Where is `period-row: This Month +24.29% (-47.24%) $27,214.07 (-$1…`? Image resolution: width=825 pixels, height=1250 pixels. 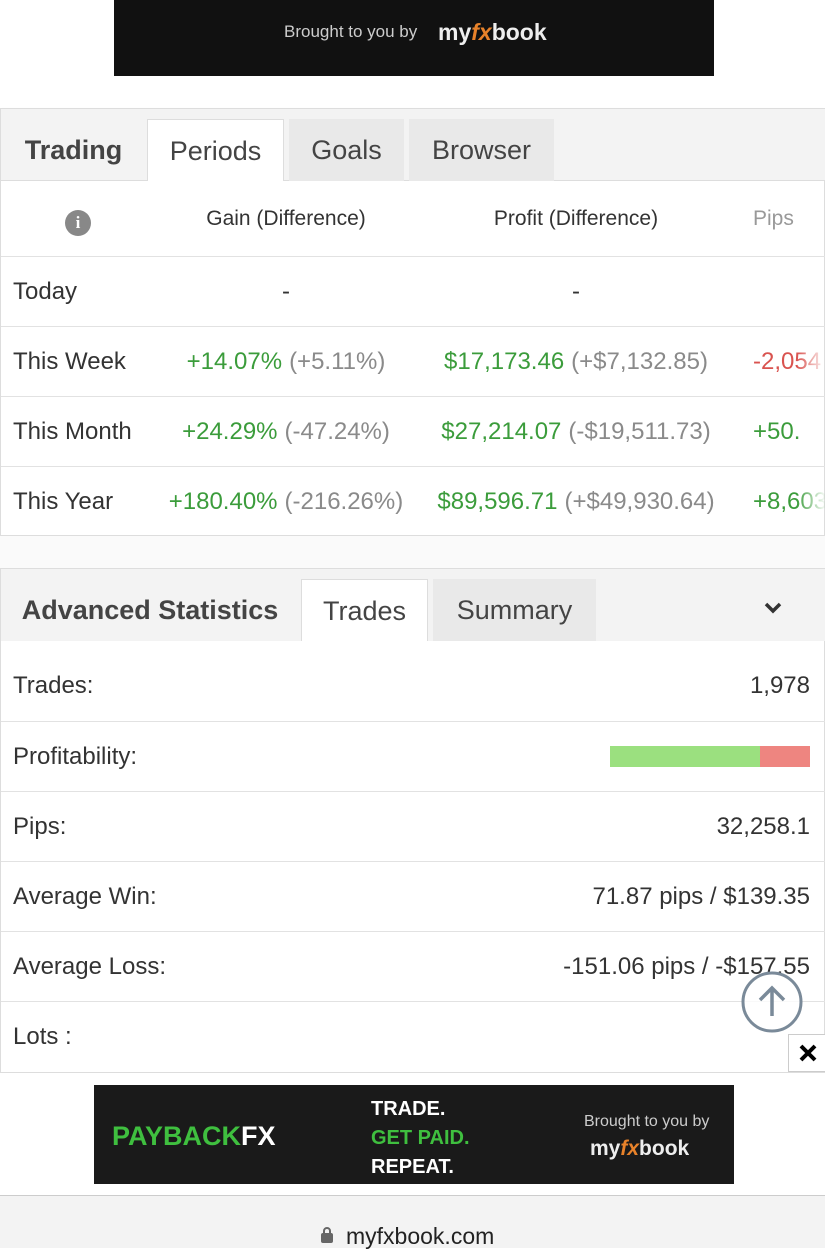
period-row: This Month +24.29% (-47.24%) $27,214.07 (-$1… is located at coordinates (413, 431).